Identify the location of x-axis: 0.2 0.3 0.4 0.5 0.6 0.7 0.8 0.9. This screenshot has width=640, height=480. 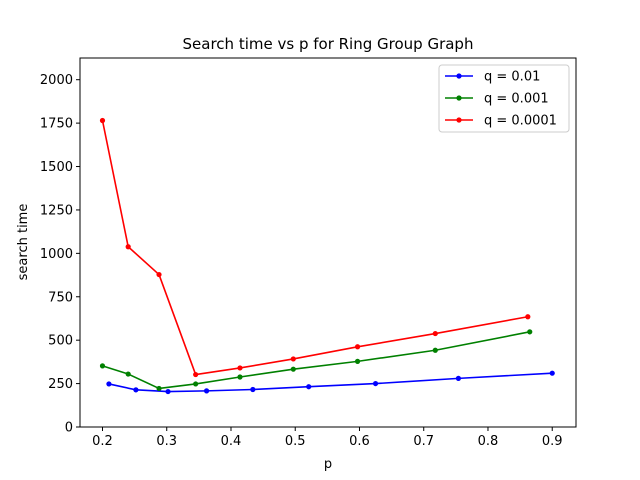
(327, 438).